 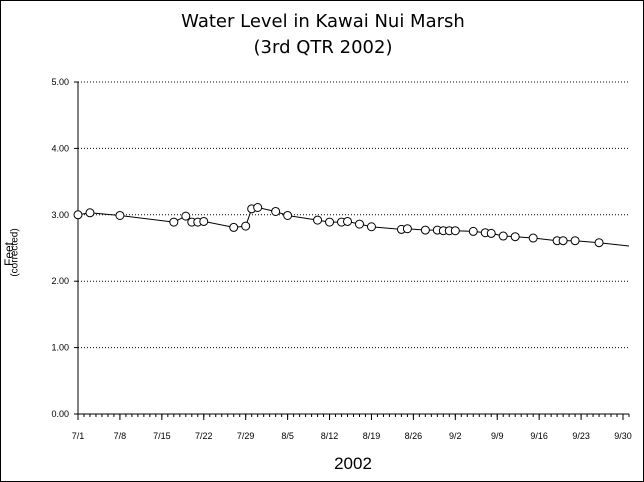 What do you see at coordinates (539, 436) in the screenshot?
I see `x-tick-label-11: 9/16` at bounding box center [539, 436].